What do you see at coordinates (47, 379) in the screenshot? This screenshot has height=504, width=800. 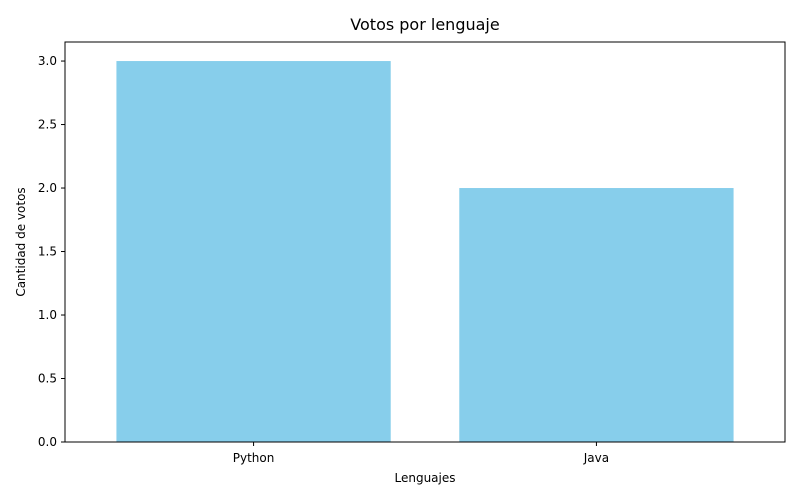 I see `y-tick-label: 0.5` at bounding box center [47, 379].